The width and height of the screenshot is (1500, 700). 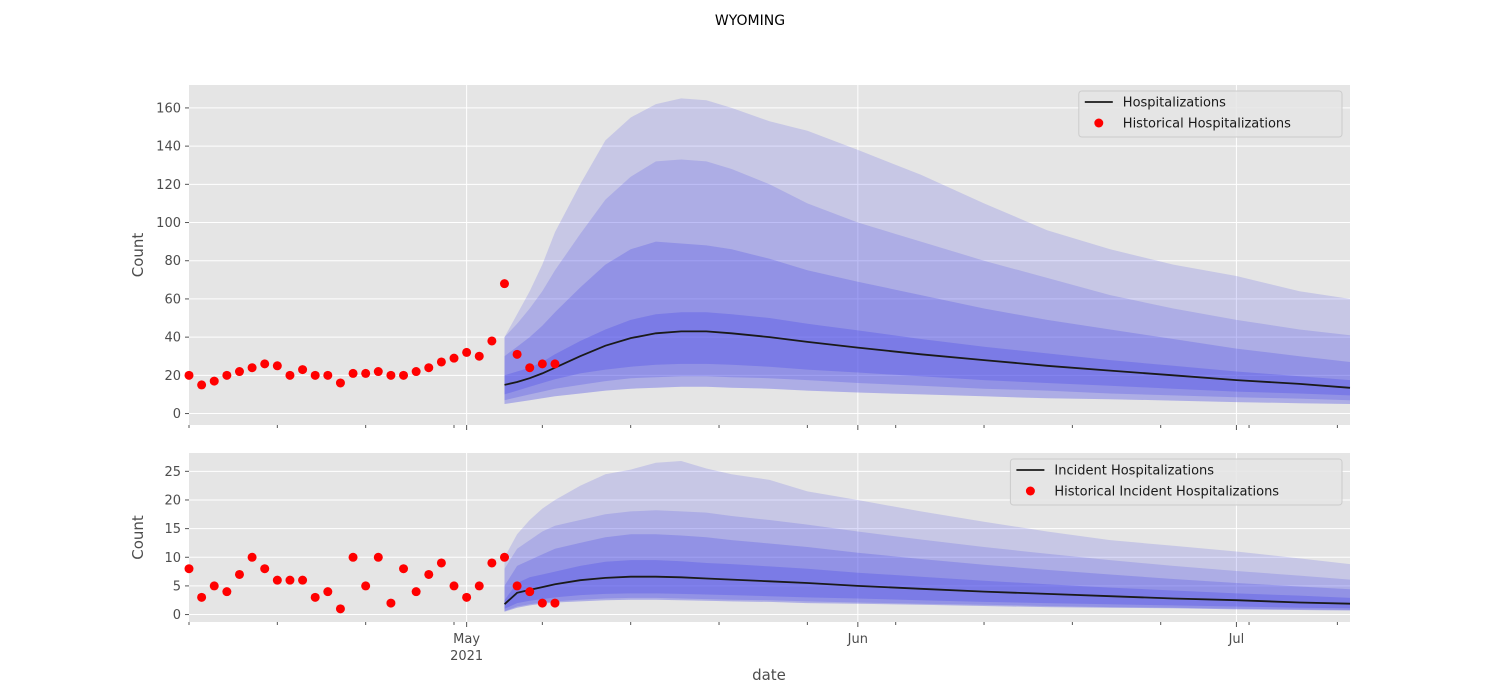 What do you see at coordinates (1166, 492) in the screenshot?
I see `legend-label-historical: Historical Incident Hospitalizations` at bounding box center [1166, 492].